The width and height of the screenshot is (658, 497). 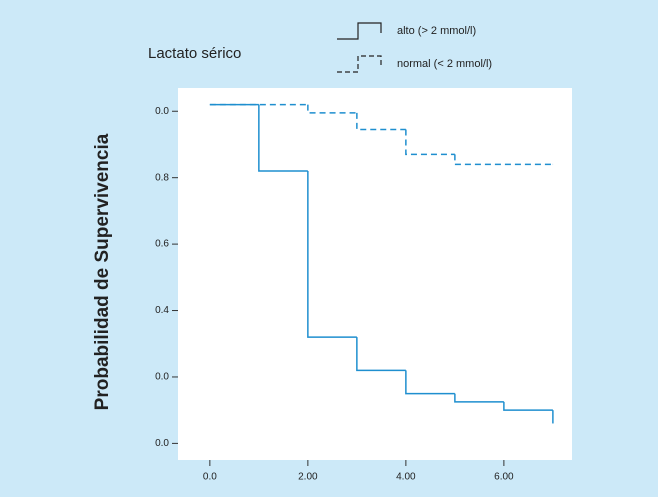 I want to click on y-axis-label: Probabilidad de Supervivencia, so click(x=102, y=271).